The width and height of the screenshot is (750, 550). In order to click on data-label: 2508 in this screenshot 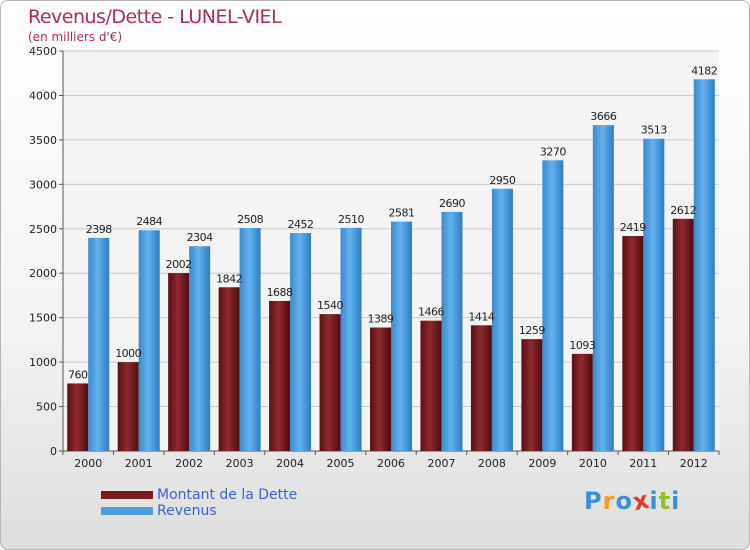, I will do `click(250, 219)`.